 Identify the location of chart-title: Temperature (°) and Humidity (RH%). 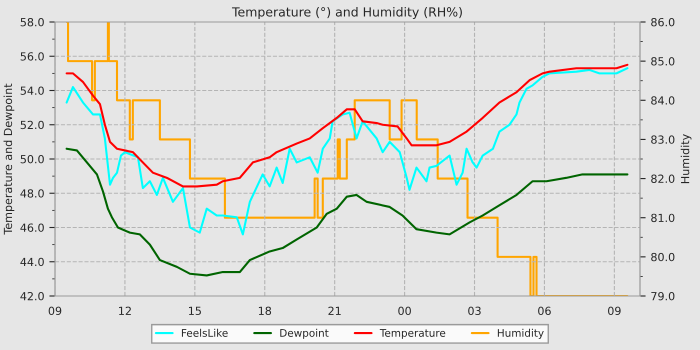
(347, 13).